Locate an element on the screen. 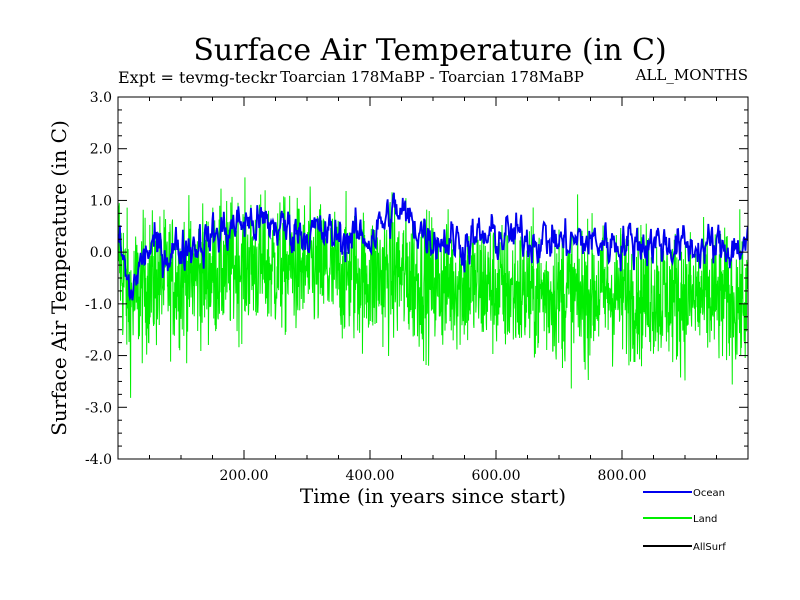 The width and height of the screenshot is (800, 600). series-ocean-line is located at coordinates (433, 247).